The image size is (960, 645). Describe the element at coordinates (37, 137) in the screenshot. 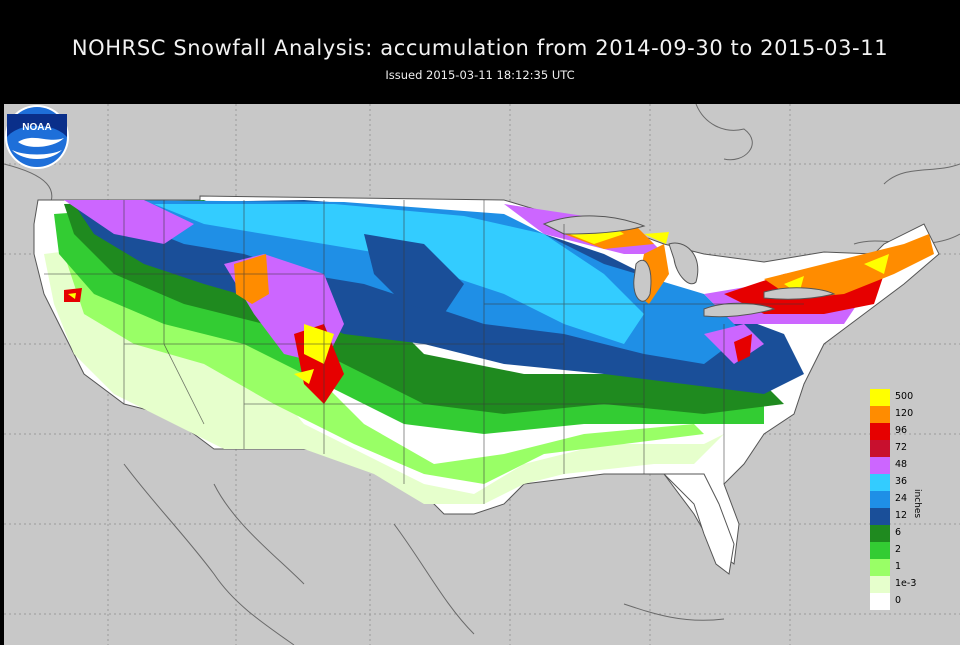

I see `noaa-logo-icon: NOAA` at that location.